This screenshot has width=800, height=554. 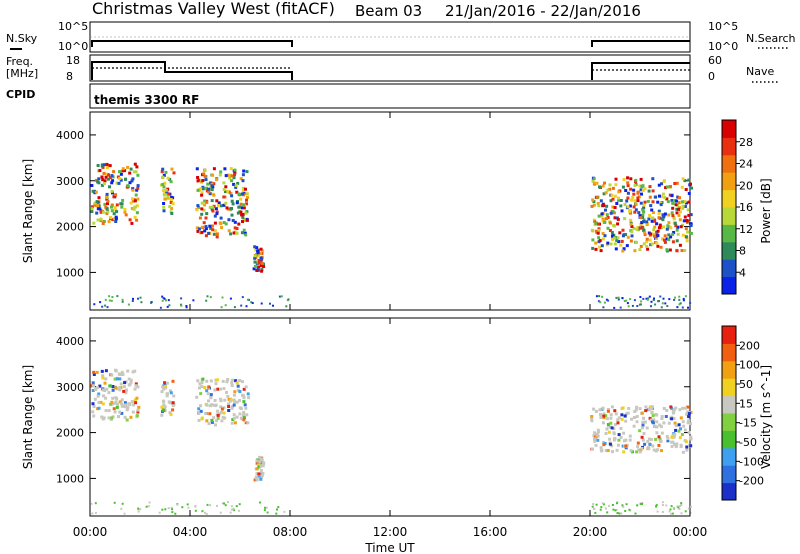 I want to click on x-tick-label: 12:00, so click(x=390, y=532).